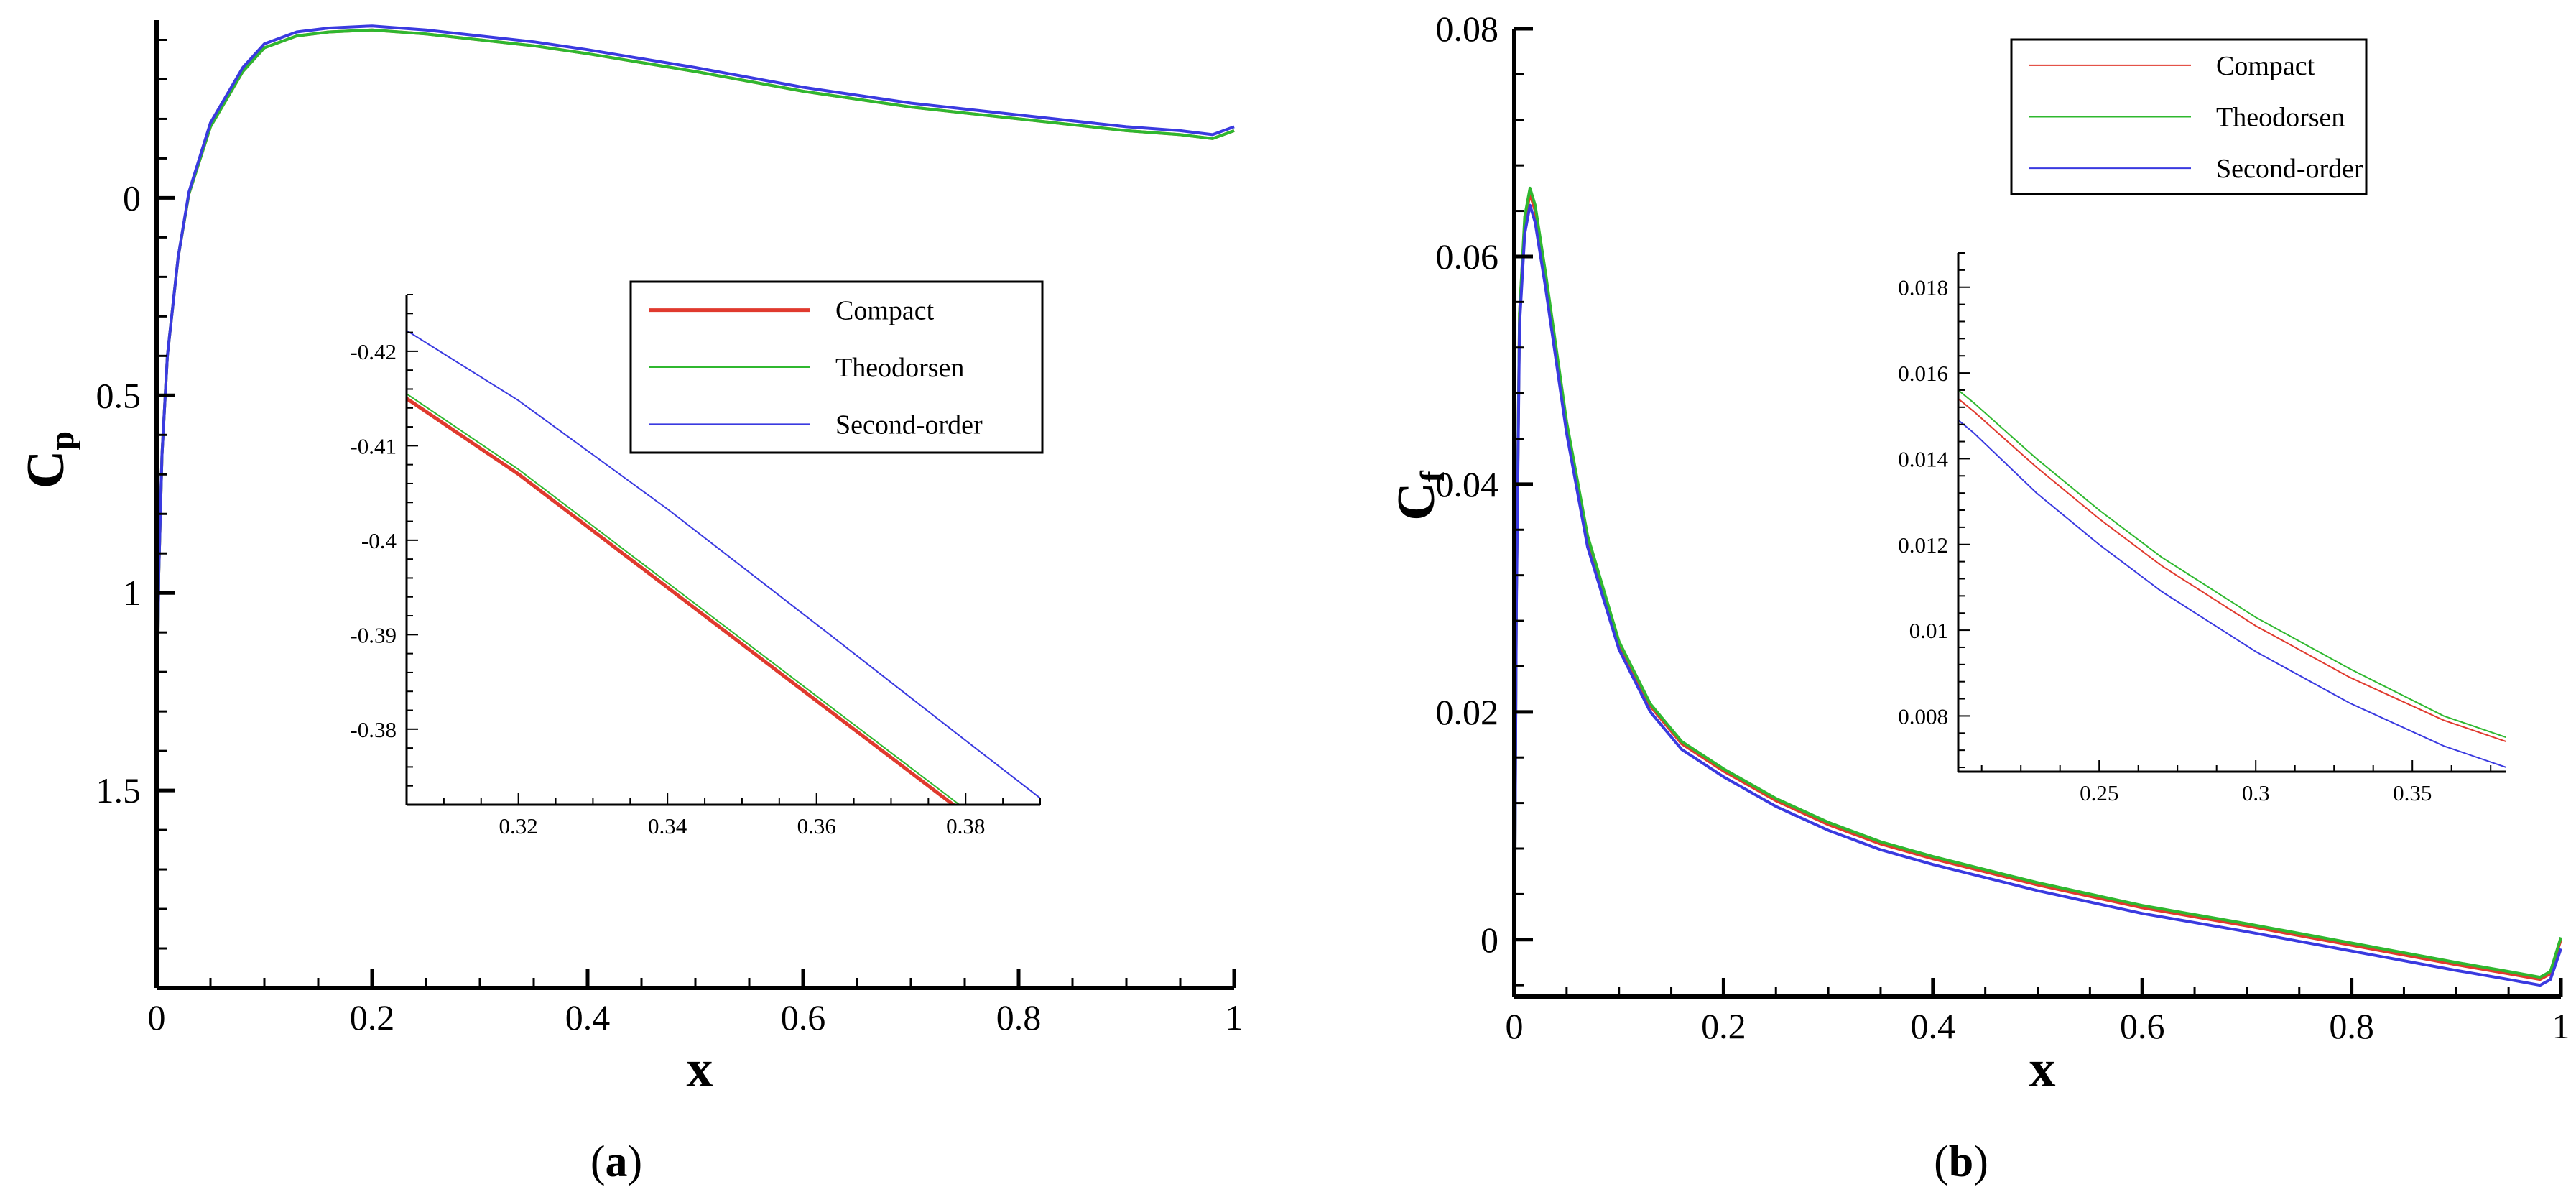 The height and width of the screenshot is (1192, 2576). Describe the element at coordinates (373, 351) in the screenshot. I see `panel-a-inset-y-tick-label: -0.42` at that location.